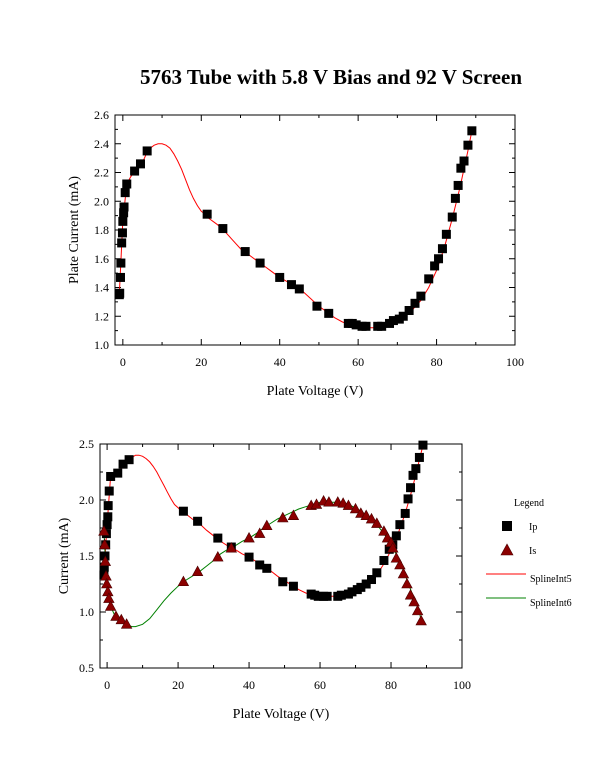 The height and width of the screenshot is (777, 600). Describe the element at coordinates (320, 685) in the screenshot. I see `bottom-x-tick-label: 60` at that location.